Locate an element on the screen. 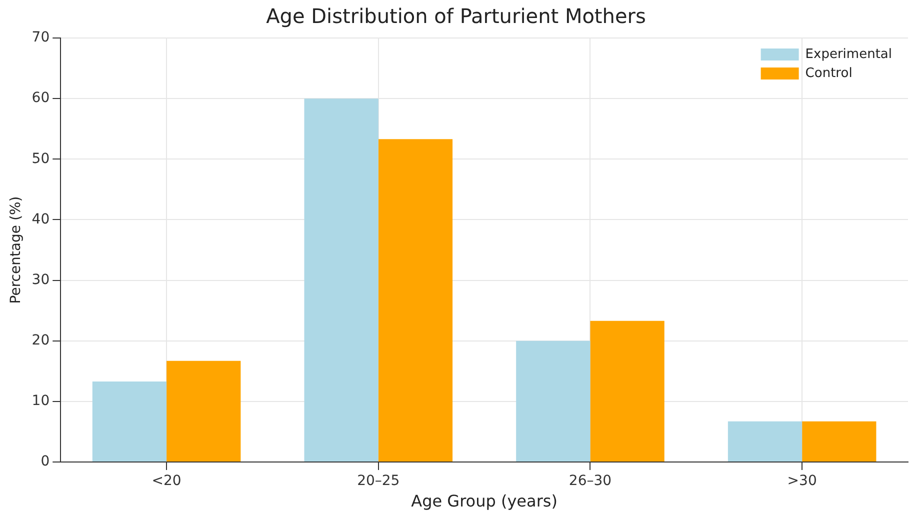 This screenshot has height=512, width=910. y-tick-label: 10 is located at coordinates (41, 401).